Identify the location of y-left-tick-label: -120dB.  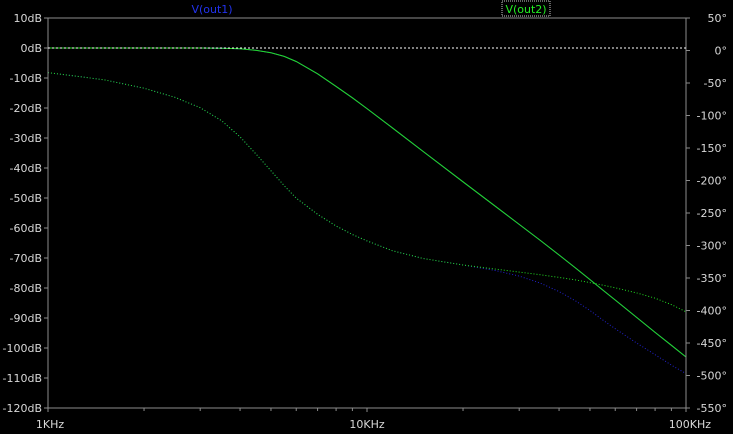
(23, 408).